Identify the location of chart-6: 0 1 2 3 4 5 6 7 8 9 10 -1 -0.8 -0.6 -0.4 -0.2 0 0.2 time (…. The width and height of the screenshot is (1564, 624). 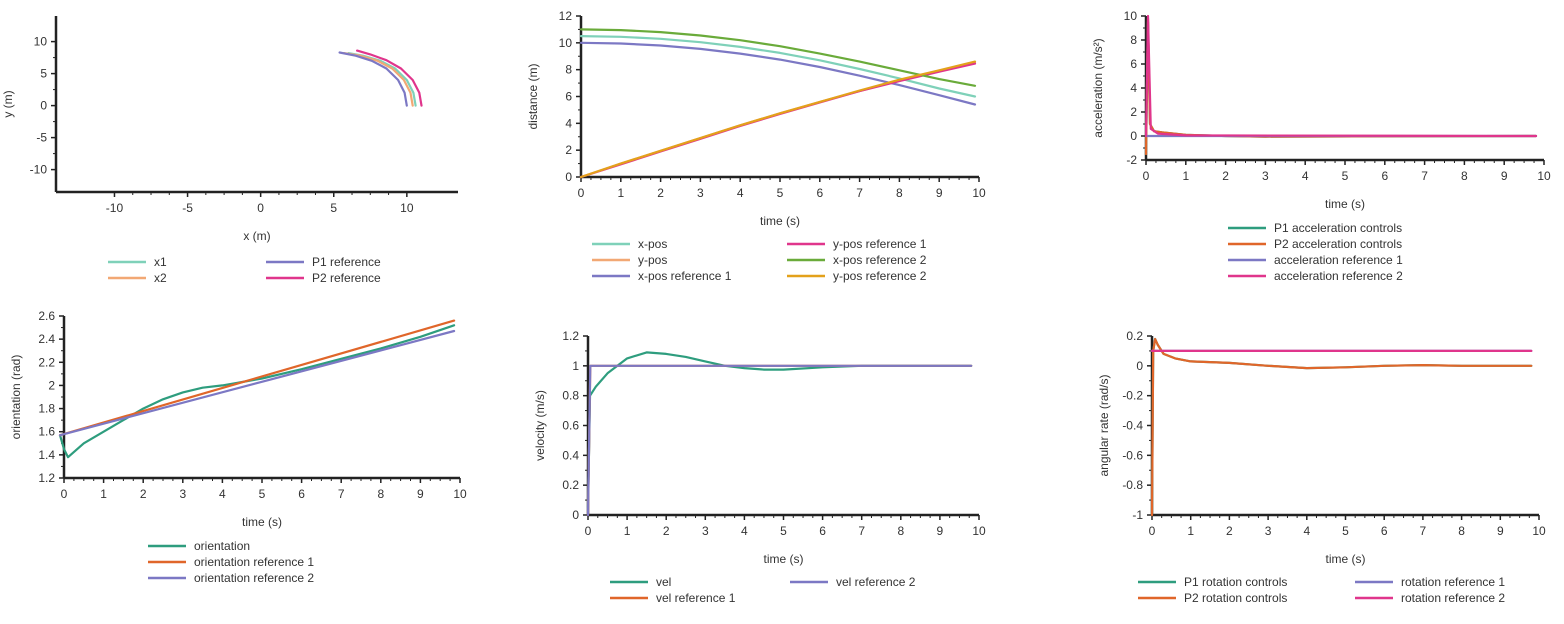
(1321, 467).